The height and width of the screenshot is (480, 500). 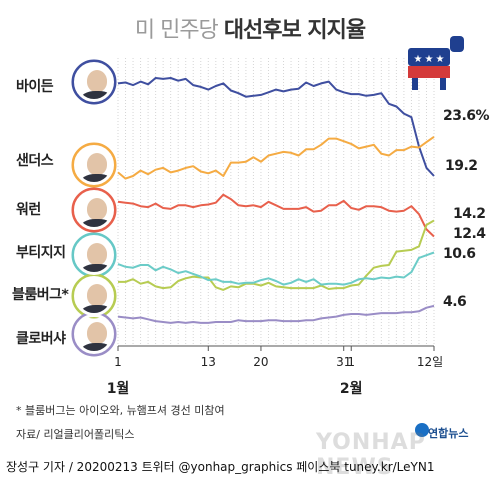 What do you see at coordinates (448, 433) in the screenshot?
I see `yonhap-logo: 연합뉴스` at bounding box center [448, 433].